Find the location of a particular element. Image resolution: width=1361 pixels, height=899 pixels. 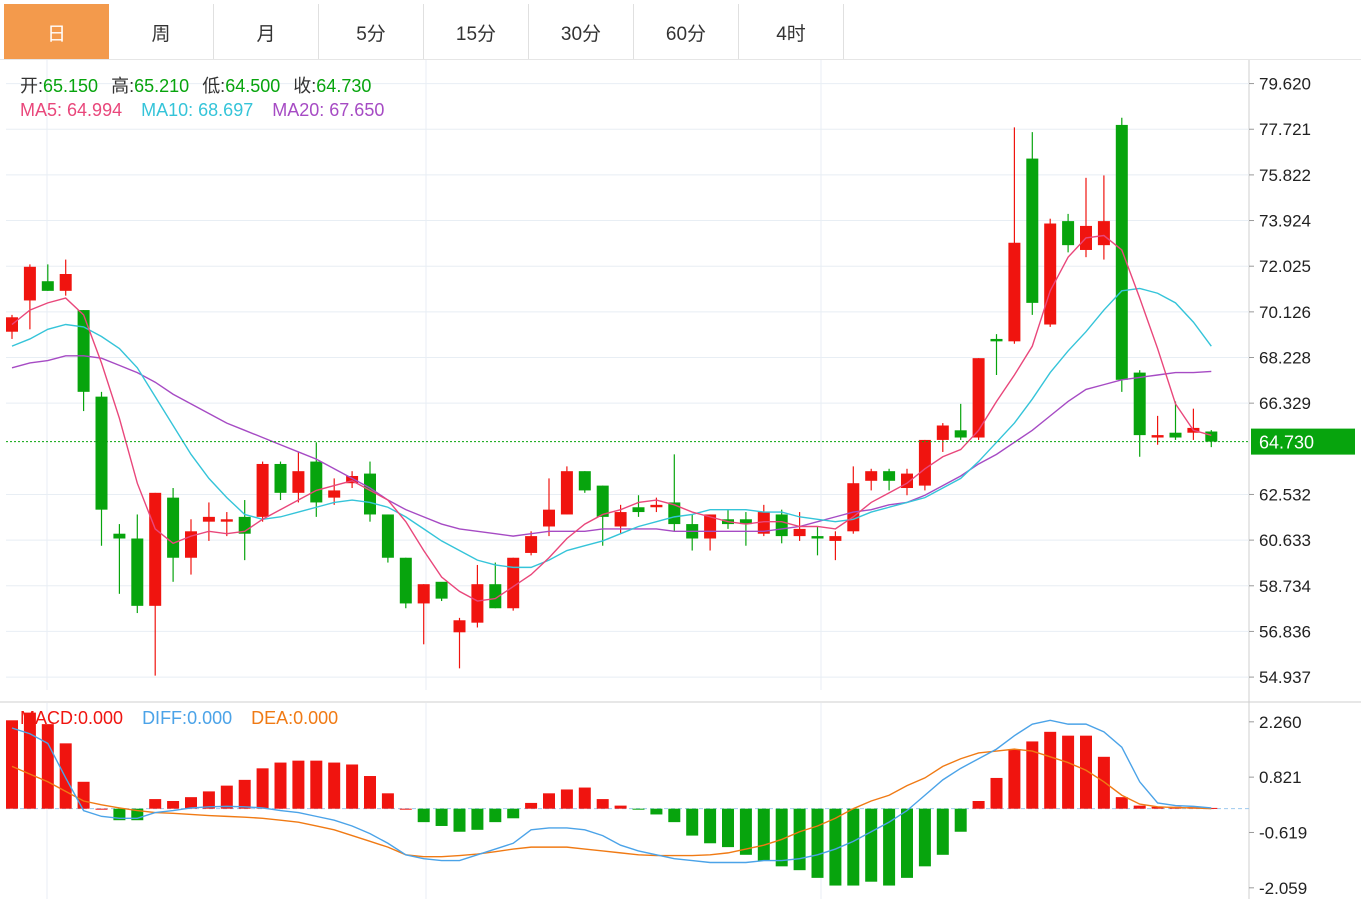

macd-tick-label: 0.821 is located at coordinates (1280, 777).